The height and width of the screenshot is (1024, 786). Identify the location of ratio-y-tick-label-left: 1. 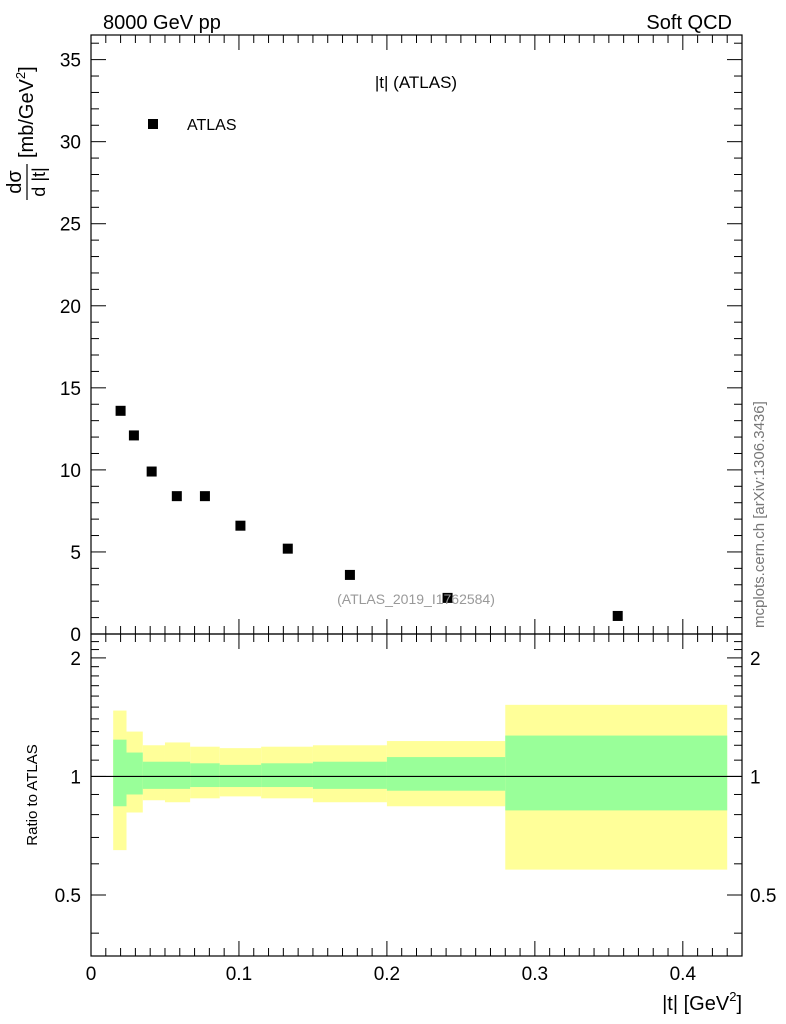
(75, 777).